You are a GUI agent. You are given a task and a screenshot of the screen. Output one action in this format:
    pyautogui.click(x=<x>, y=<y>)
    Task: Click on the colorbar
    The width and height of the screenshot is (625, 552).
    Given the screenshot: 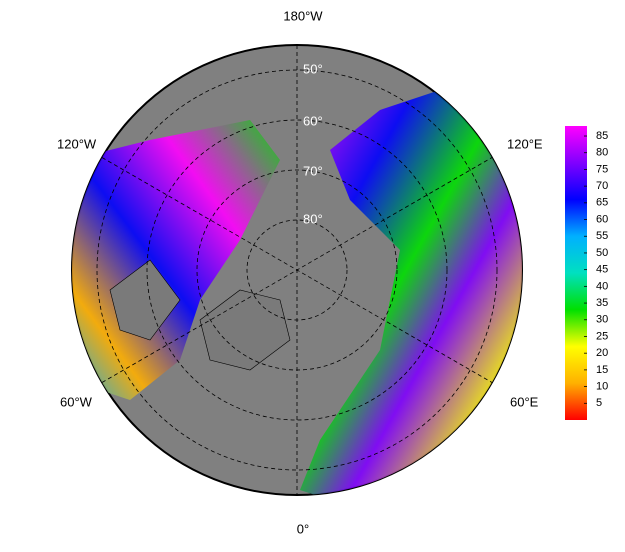 What is the action you would take?
    pyautogui.click(x=576, y=273)
    